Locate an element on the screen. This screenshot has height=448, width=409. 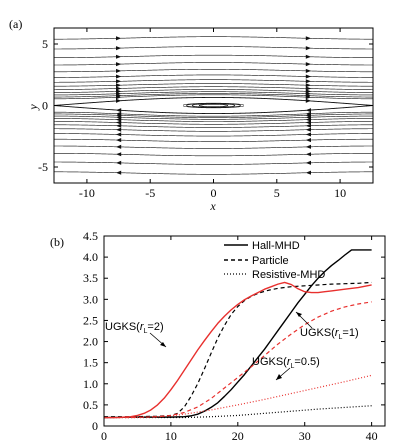
streamline-arrows is located at coordinates (213, 105).